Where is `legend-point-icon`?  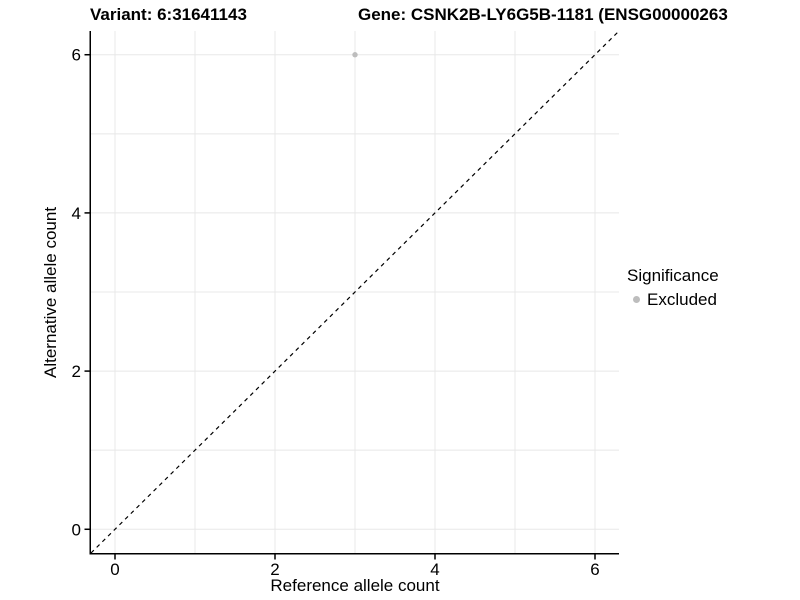 legend-point-icon is located at coordinates (636, 299).